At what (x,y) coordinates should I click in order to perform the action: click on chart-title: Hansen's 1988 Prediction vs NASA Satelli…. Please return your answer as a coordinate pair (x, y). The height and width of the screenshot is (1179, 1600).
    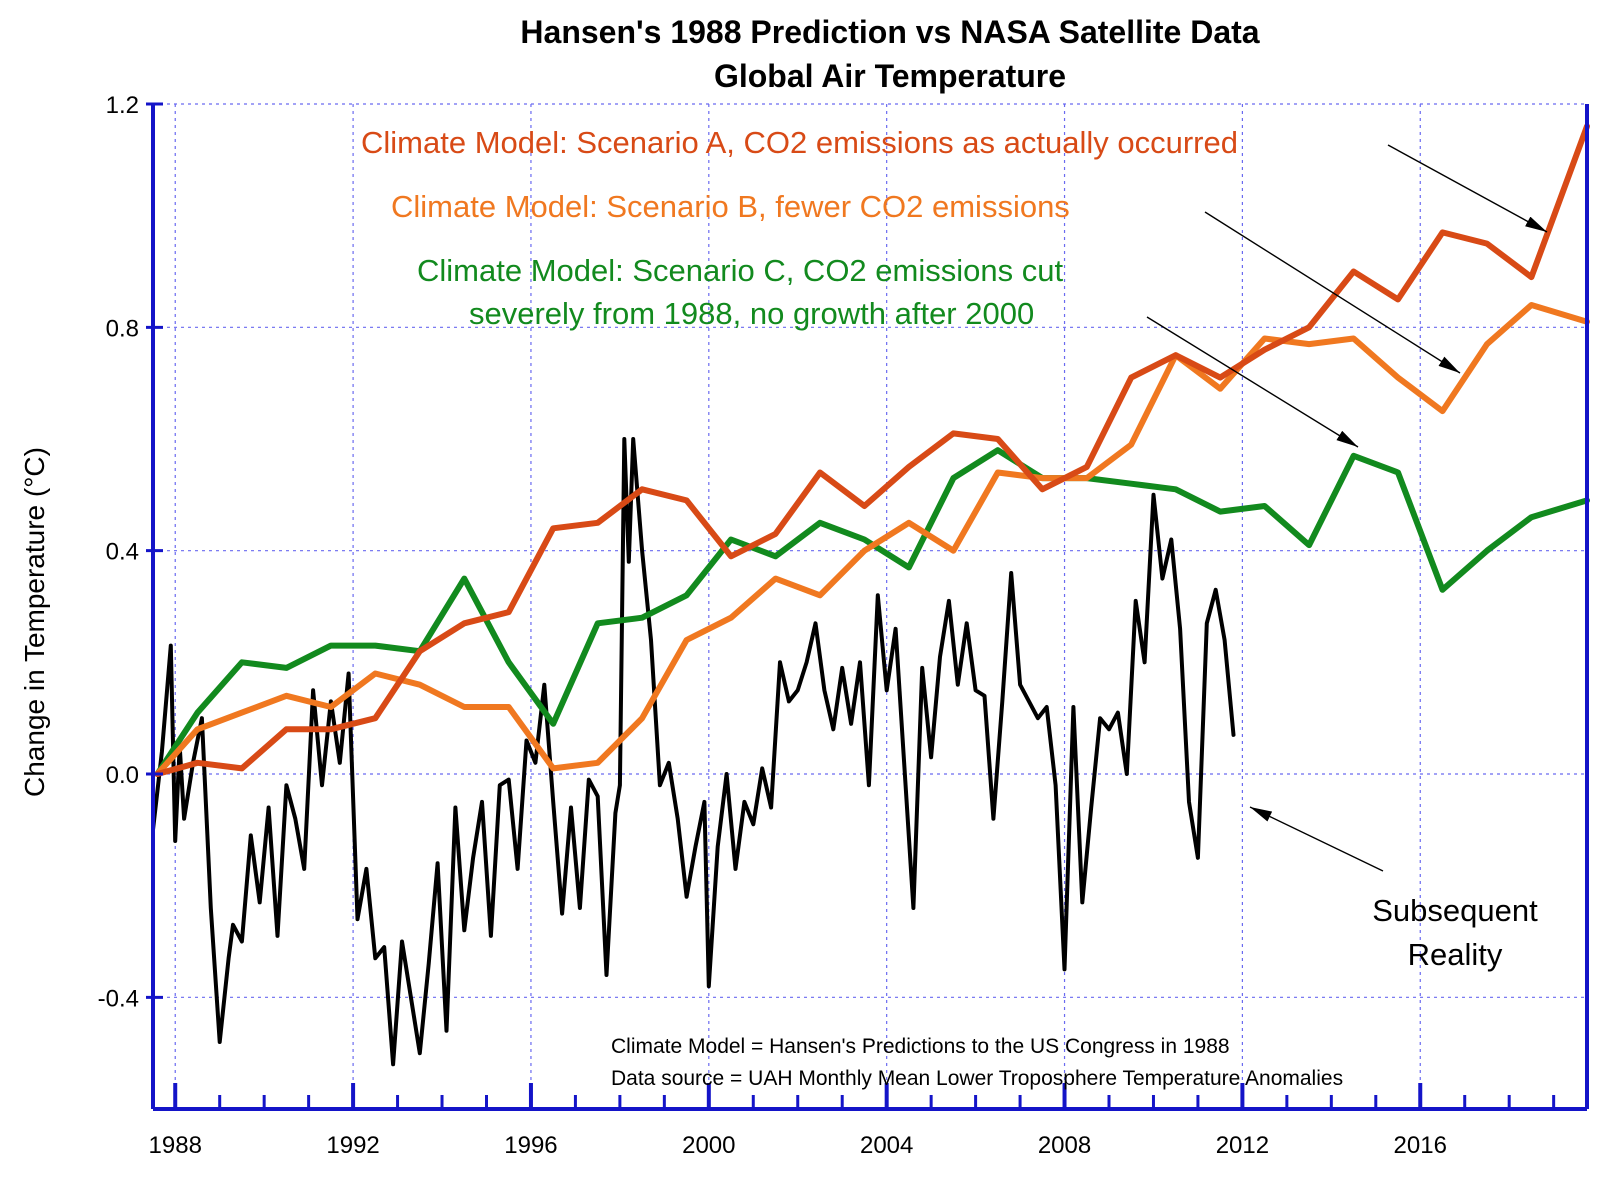
    Looking at the image, I should click on (889, 32).